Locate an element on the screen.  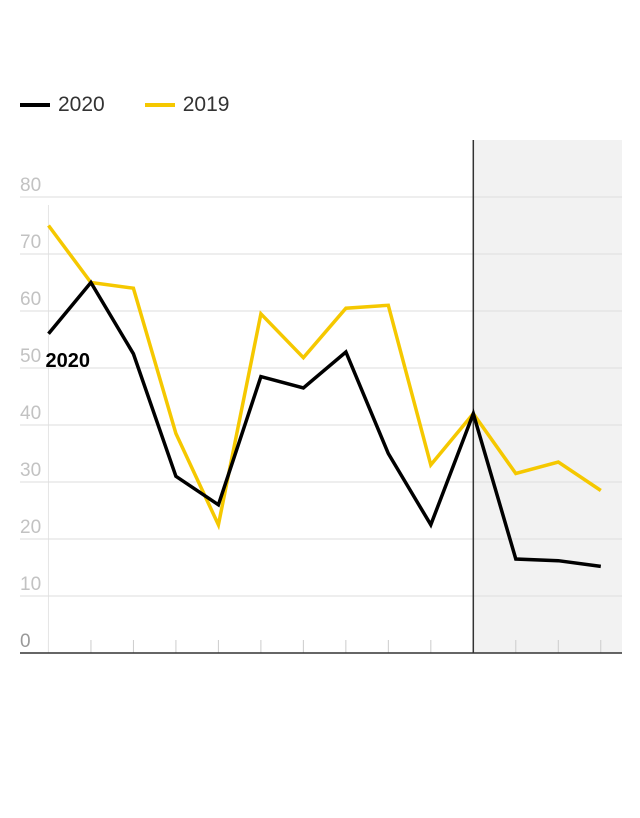
legend-label-2020: 2020 is located at coordinates (81, 104).